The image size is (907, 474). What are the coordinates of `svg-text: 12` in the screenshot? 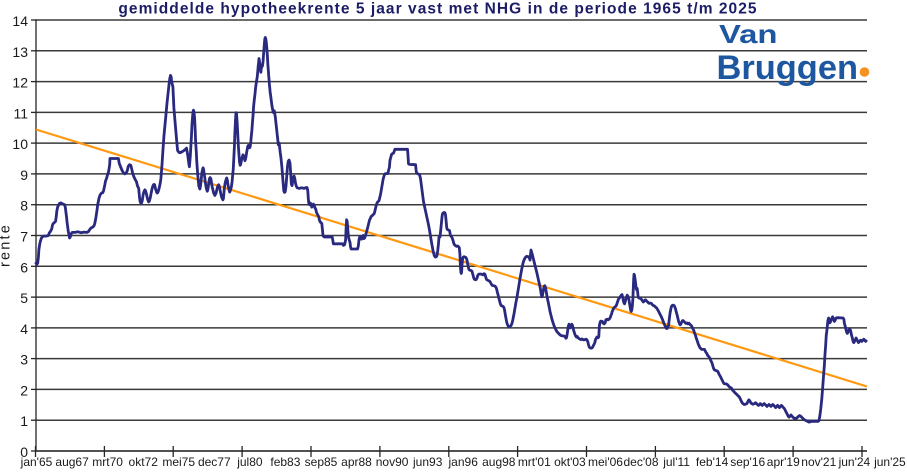 It's located at (20, 83).